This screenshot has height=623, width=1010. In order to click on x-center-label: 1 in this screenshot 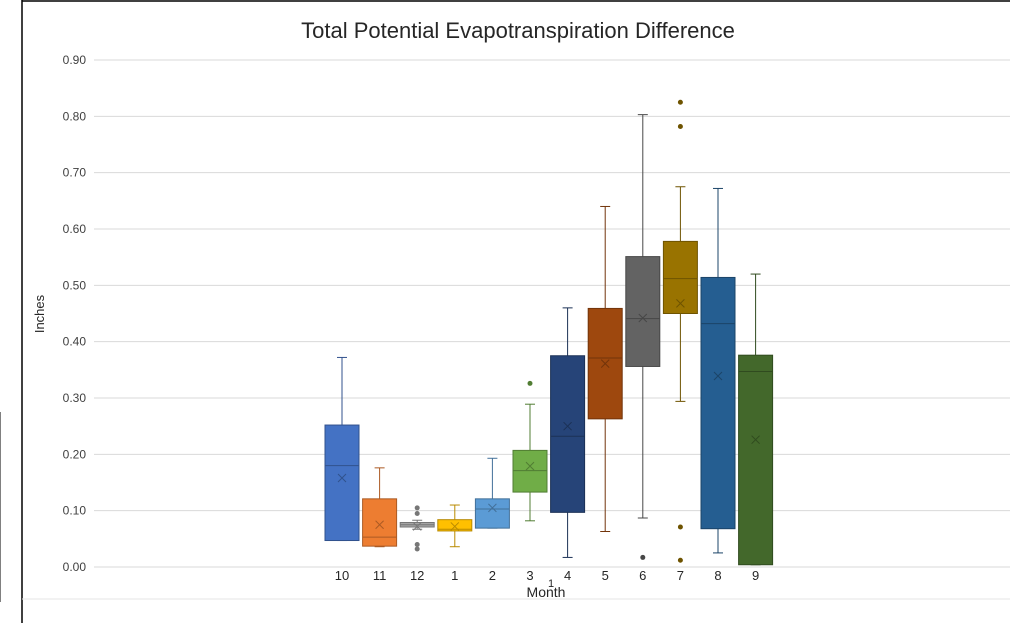, I will do `click(551, 584)`.